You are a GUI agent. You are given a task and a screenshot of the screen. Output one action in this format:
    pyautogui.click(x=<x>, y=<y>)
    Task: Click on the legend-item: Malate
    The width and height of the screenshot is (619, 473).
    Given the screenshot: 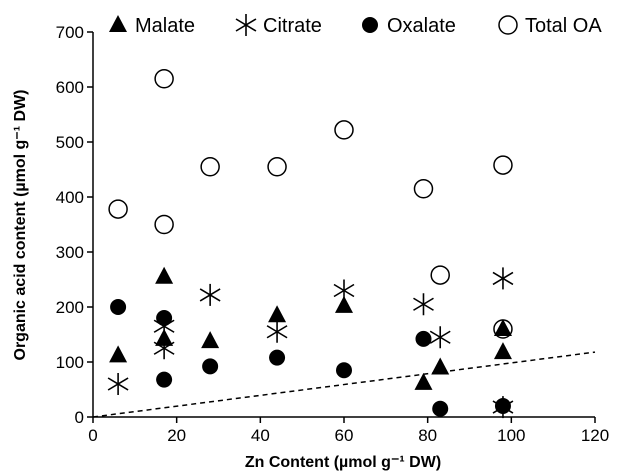 What is the action you would take?
    pyautogui.click(x=152, y=26)
    